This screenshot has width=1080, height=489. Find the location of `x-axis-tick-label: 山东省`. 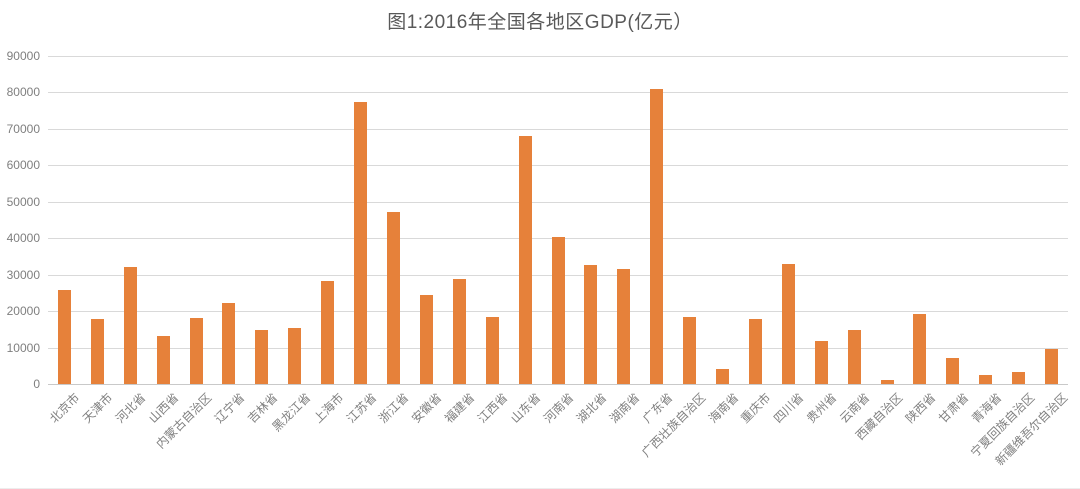

x-axis-tick-label: 山东省 is located at coordinates (525, 408).